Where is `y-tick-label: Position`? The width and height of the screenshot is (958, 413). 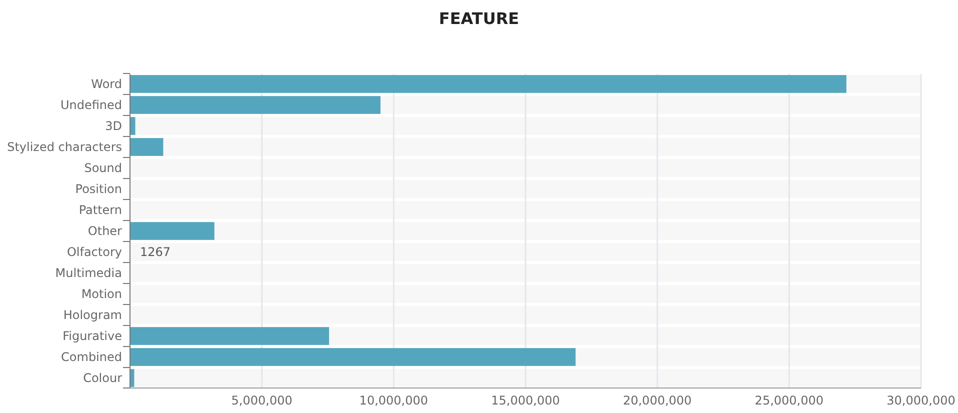
y-tick-label: Position is located at coordinates (98, 189).